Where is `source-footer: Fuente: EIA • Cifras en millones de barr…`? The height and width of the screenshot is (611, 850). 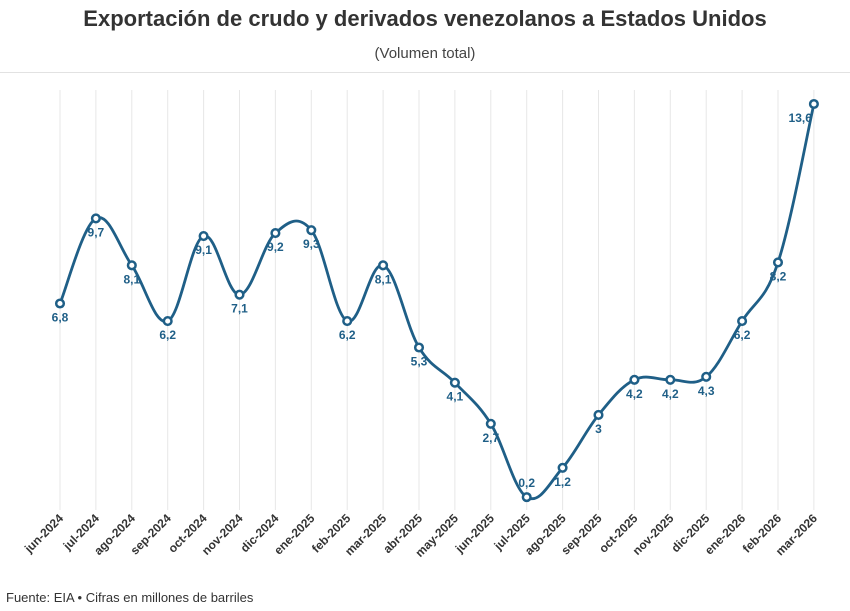
source-footer: Fuente: EIA • Cifras en millones de barr… is located at coordinates (130, 597).